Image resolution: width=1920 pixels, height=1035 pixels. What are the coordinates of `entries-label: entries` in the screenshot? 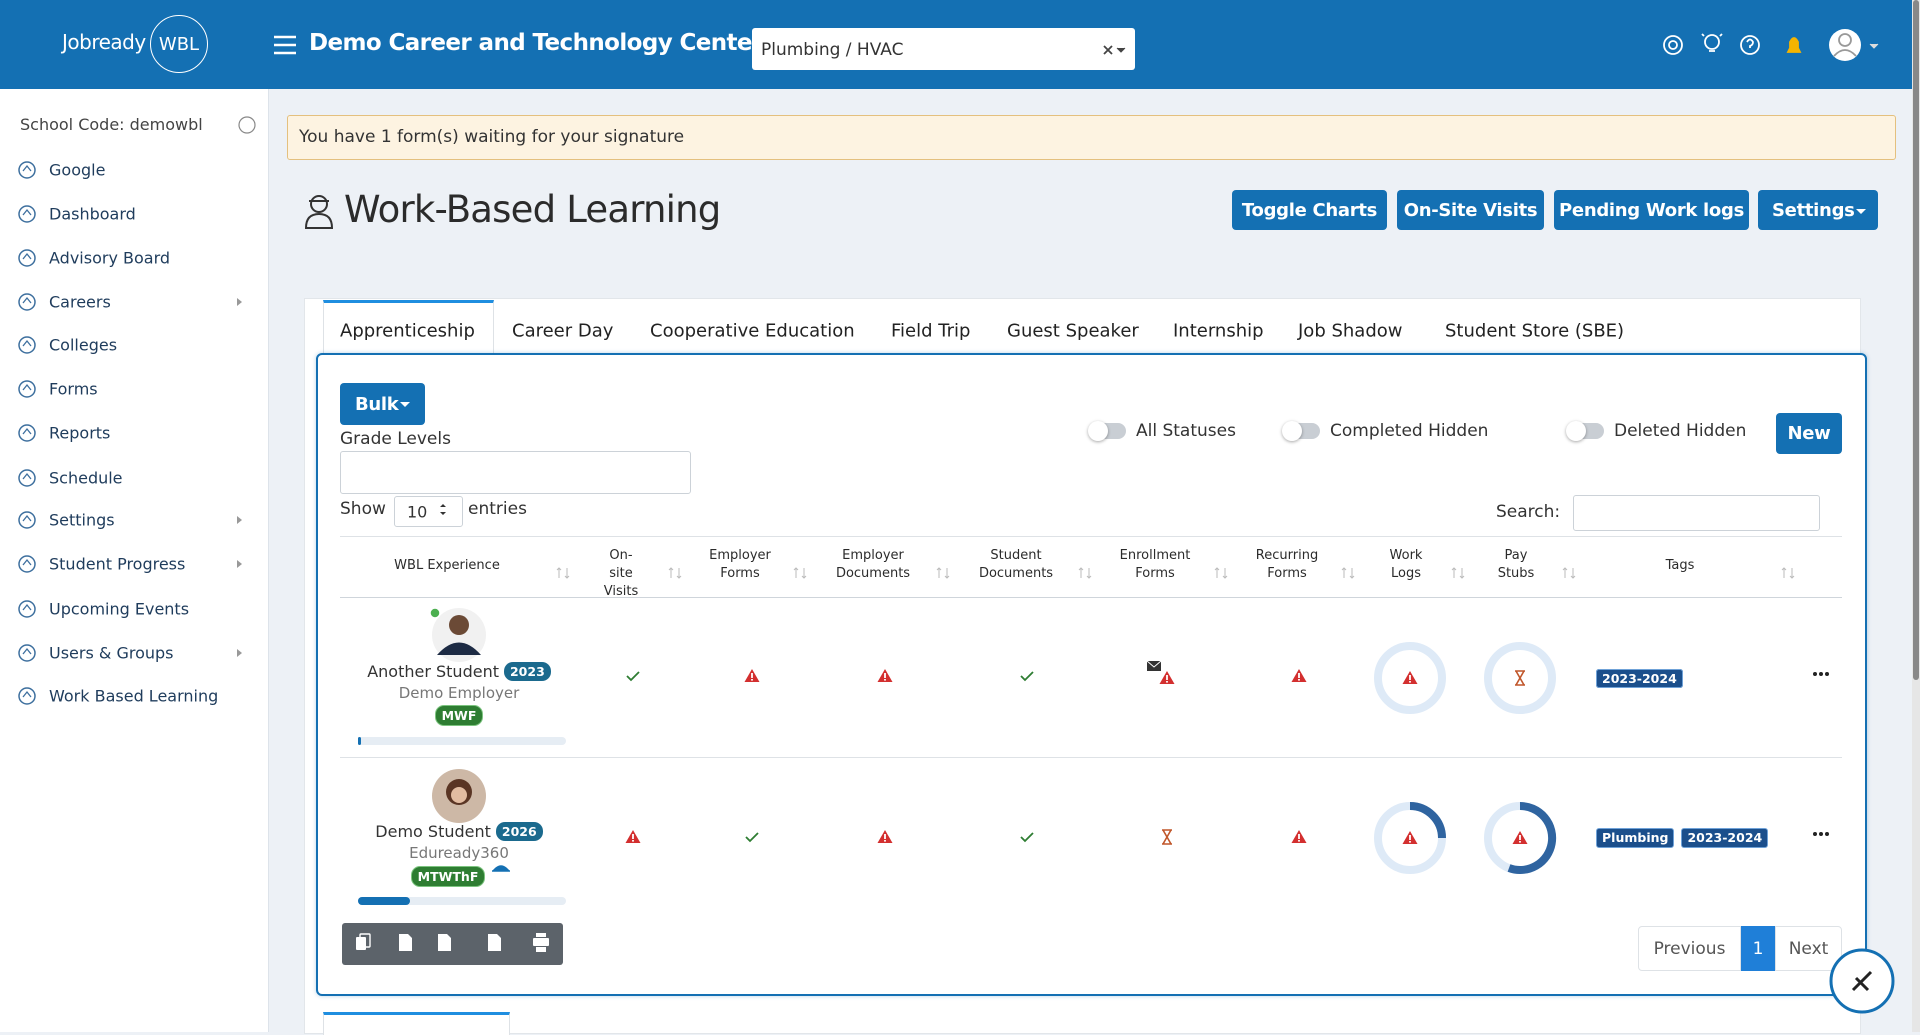 It's located at (497, 509).